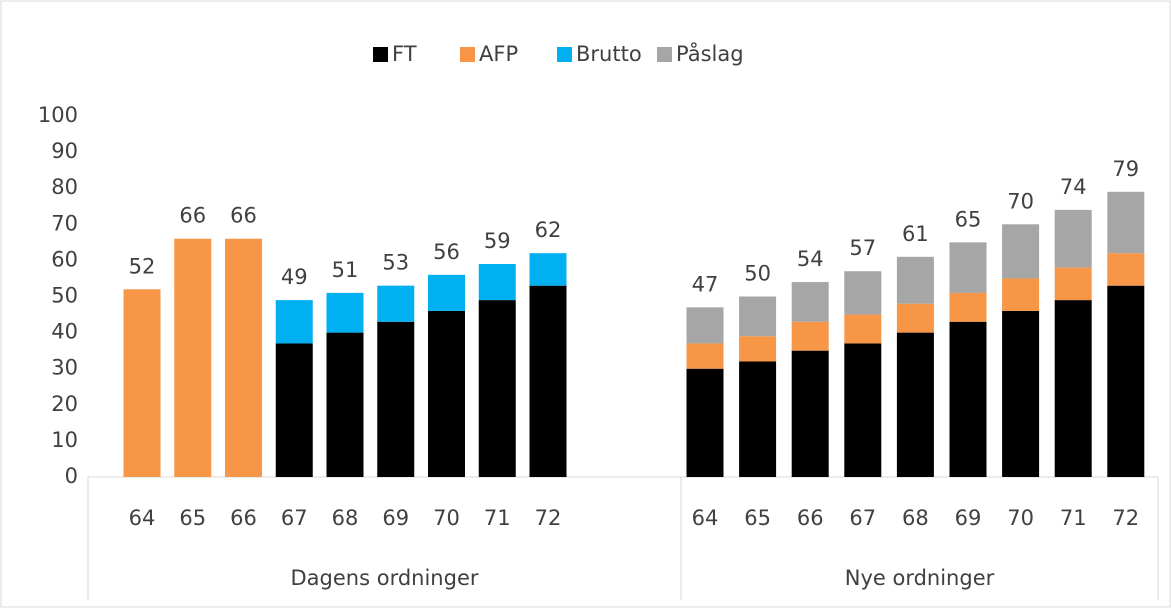 The height and width of the screenshot is (608, 1171). Describe the element at coordinates (497, 241) in the screenshot. I see `total-label: 59` at that location.